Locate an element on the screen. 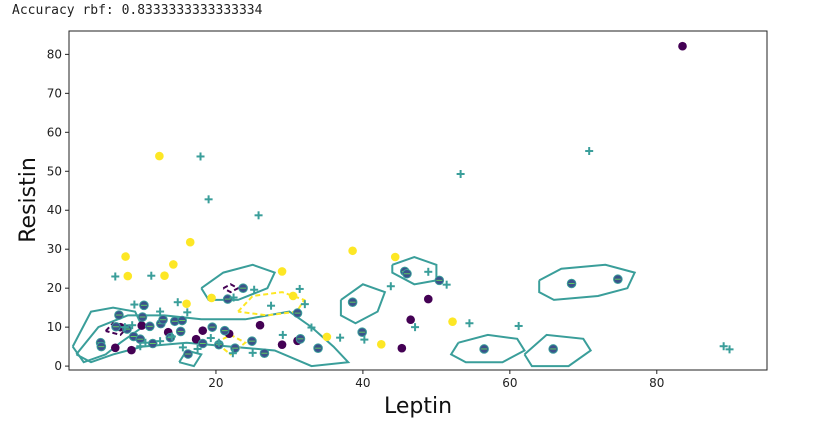 The image size is (814, 424). y-tick-label: 80 is located at coordinates (54, 54).